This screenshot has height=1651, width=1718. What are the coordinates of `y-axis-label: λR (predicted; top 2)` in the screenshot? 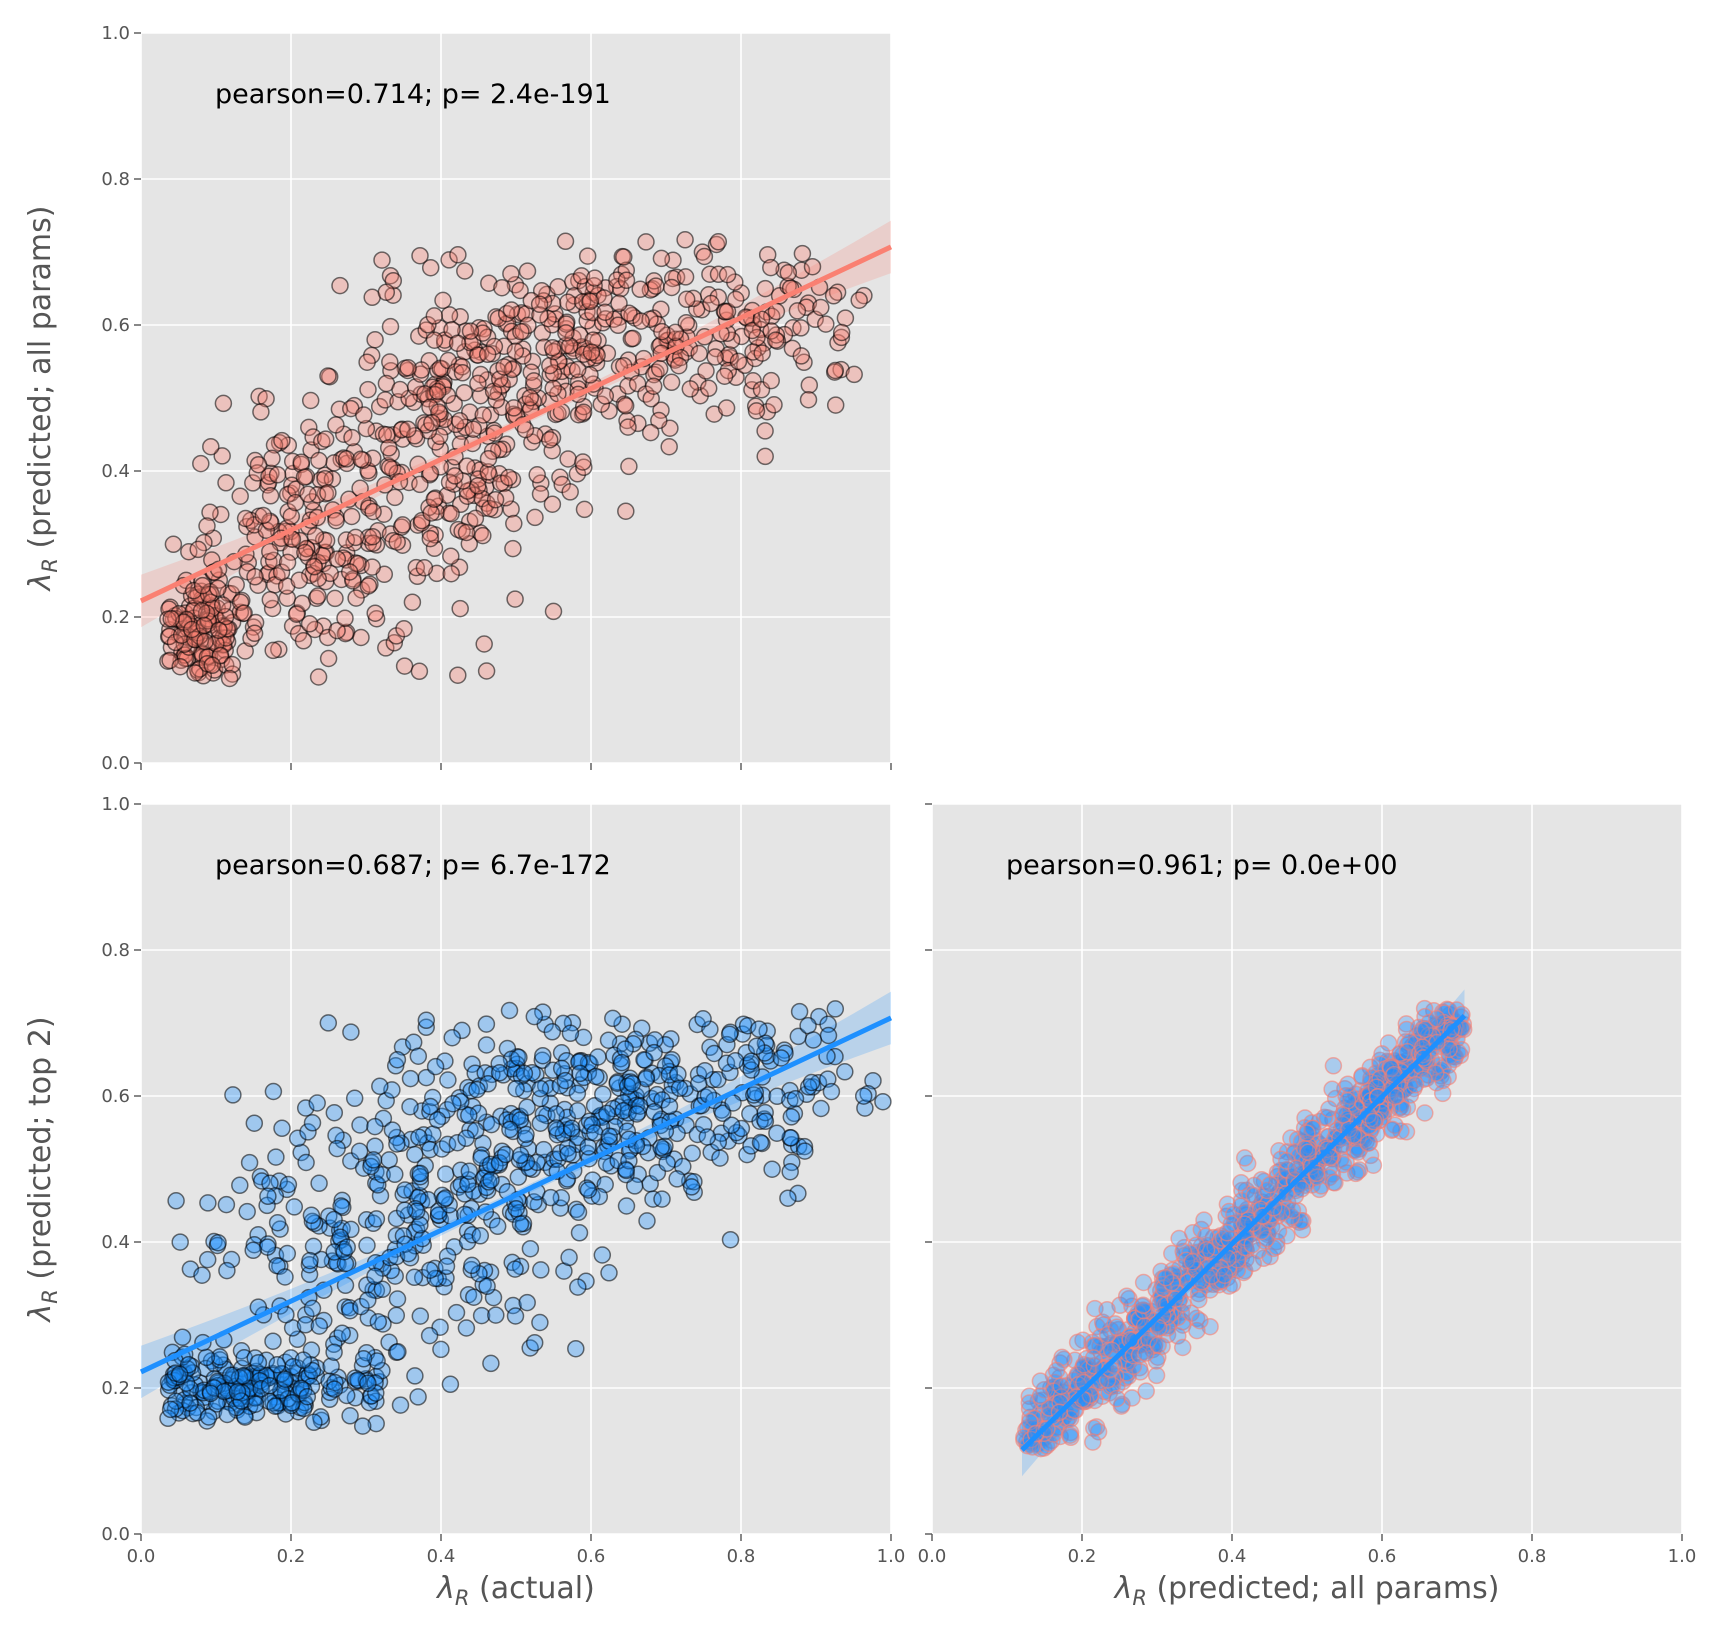 It's located at (42, 1169).